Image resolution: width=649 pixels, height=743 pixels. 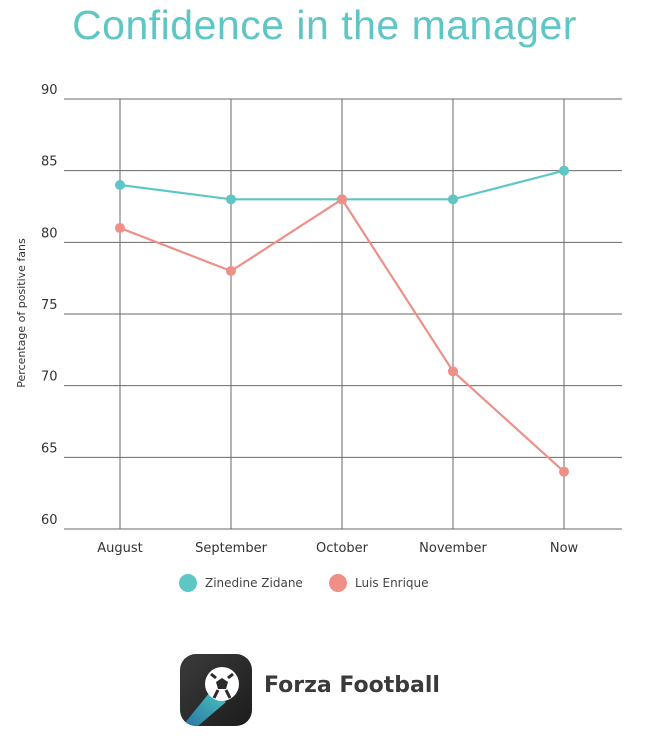 I want to click on x-axis: August September October November Now, so click(x=337, y=548).